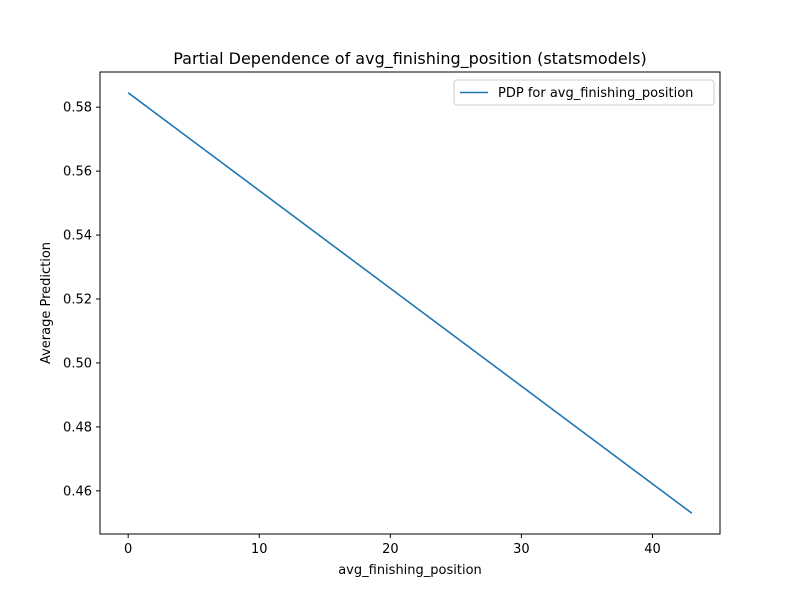  Describe the element at coordinates (77, 172) in the screenshot. I see `y-tick-label: 0.56` at that location.